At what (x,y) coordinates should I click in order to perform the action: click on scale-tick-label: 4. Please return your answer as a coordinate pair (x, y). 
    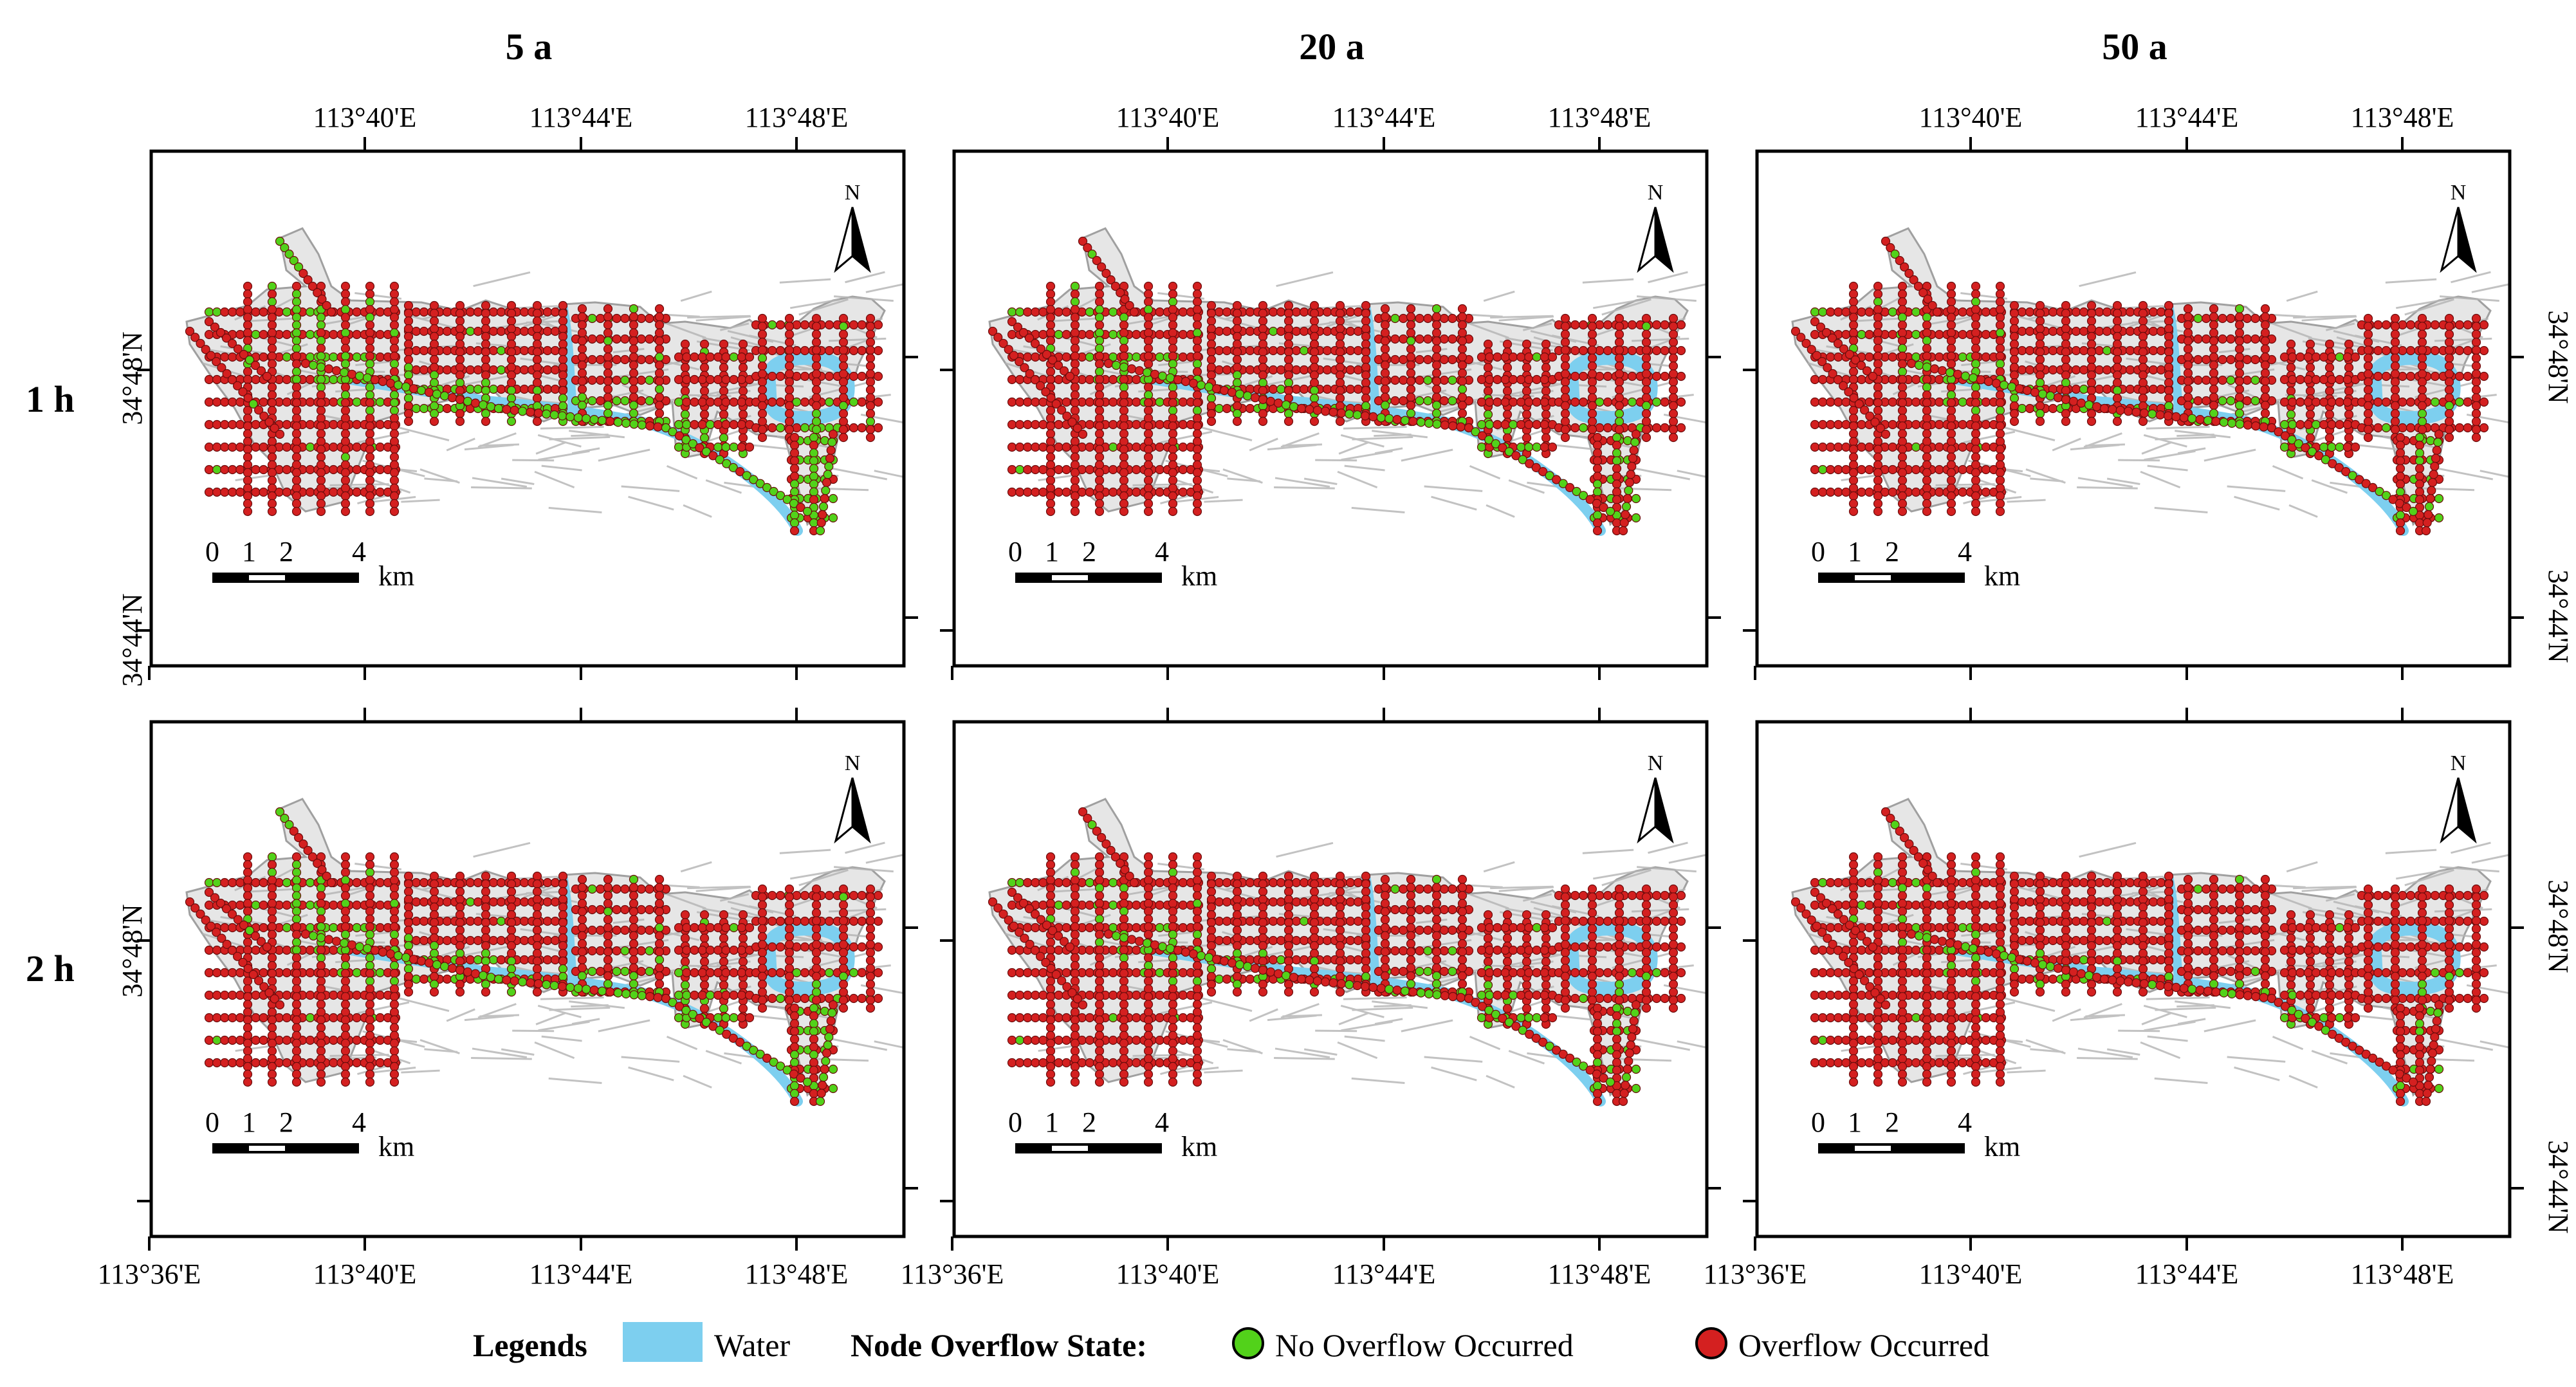
    Looking at the image, I should click on (1965, 551).